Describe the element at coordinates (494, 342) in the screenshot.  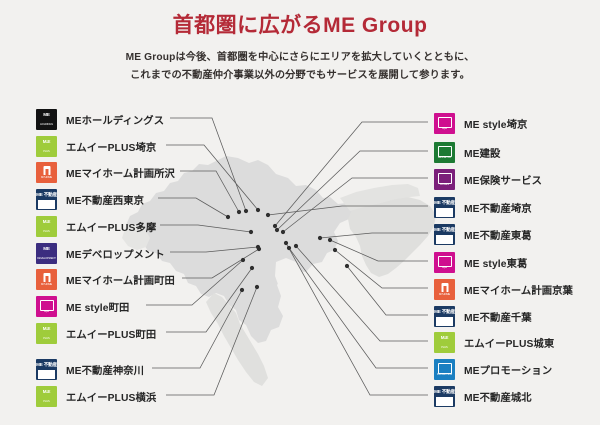
I see `company-entry: M.E PLUS エムイーPLUS城東` at that location.